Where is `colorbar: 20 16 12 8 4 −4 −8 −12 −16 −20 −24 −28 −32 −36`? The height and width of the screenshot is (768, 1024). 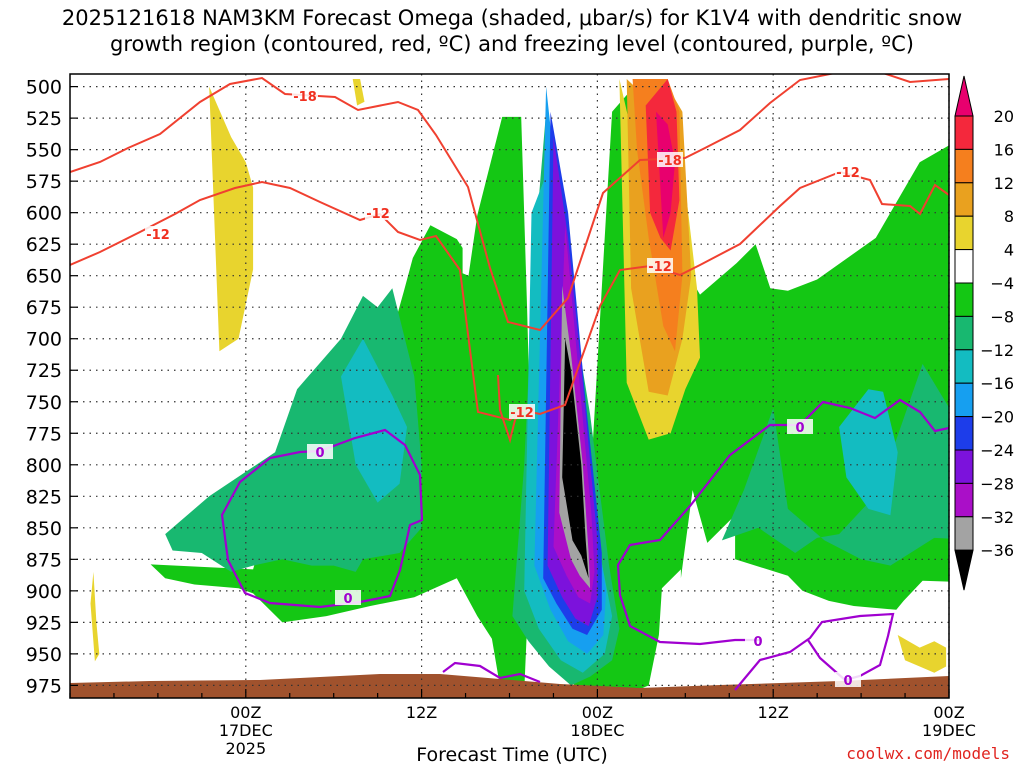 colorbar: 20 16 12 8 4 −4 −8 −12 −16 −20 −24 −28 −32 −36 is located at coordinates (984, 333).